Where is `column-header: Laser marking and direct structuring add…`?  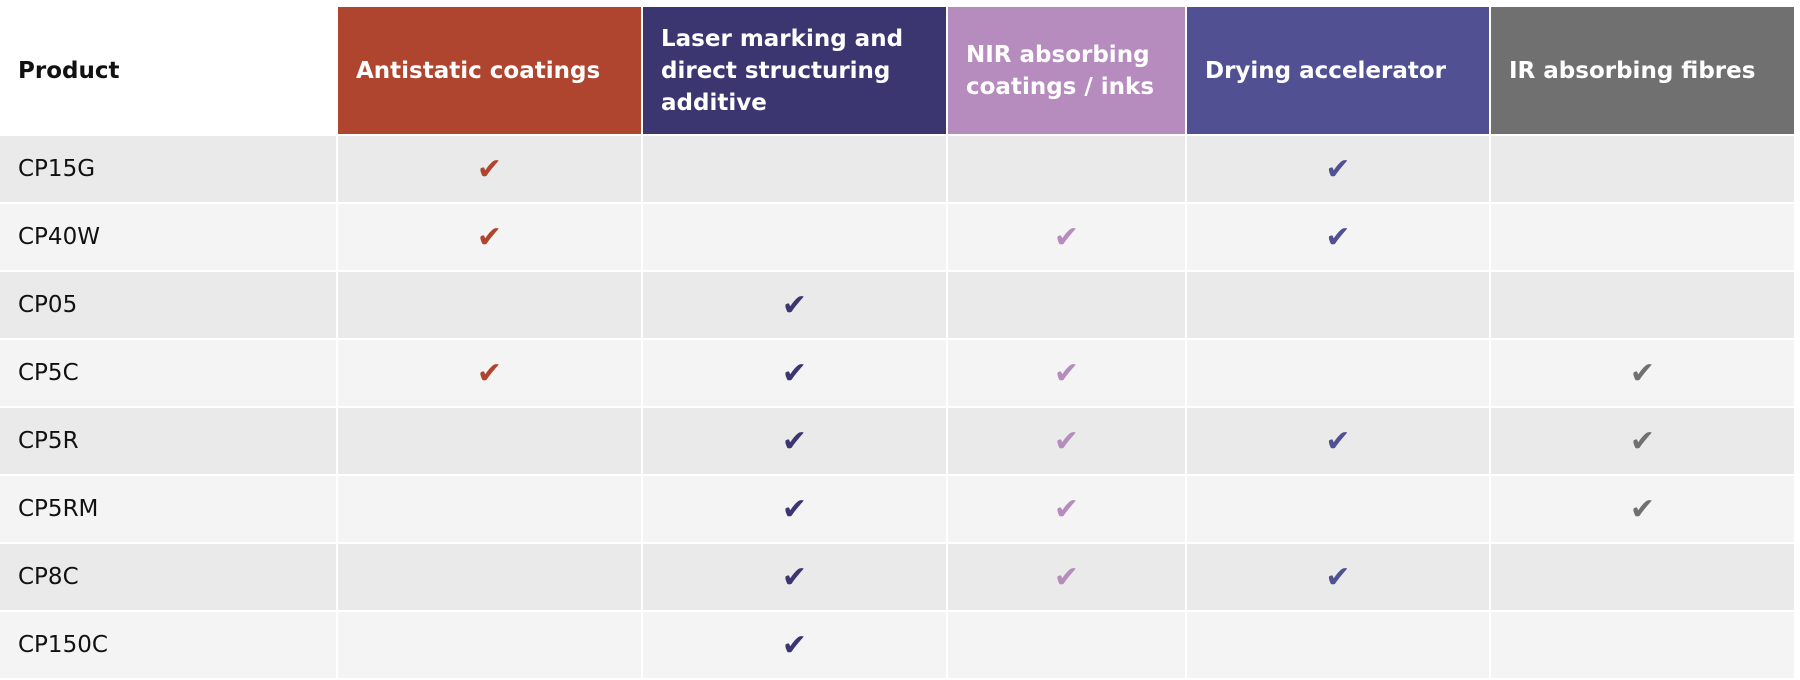 column-header: Laser marking and direct structuring add… is located at coordinates (794, 70).